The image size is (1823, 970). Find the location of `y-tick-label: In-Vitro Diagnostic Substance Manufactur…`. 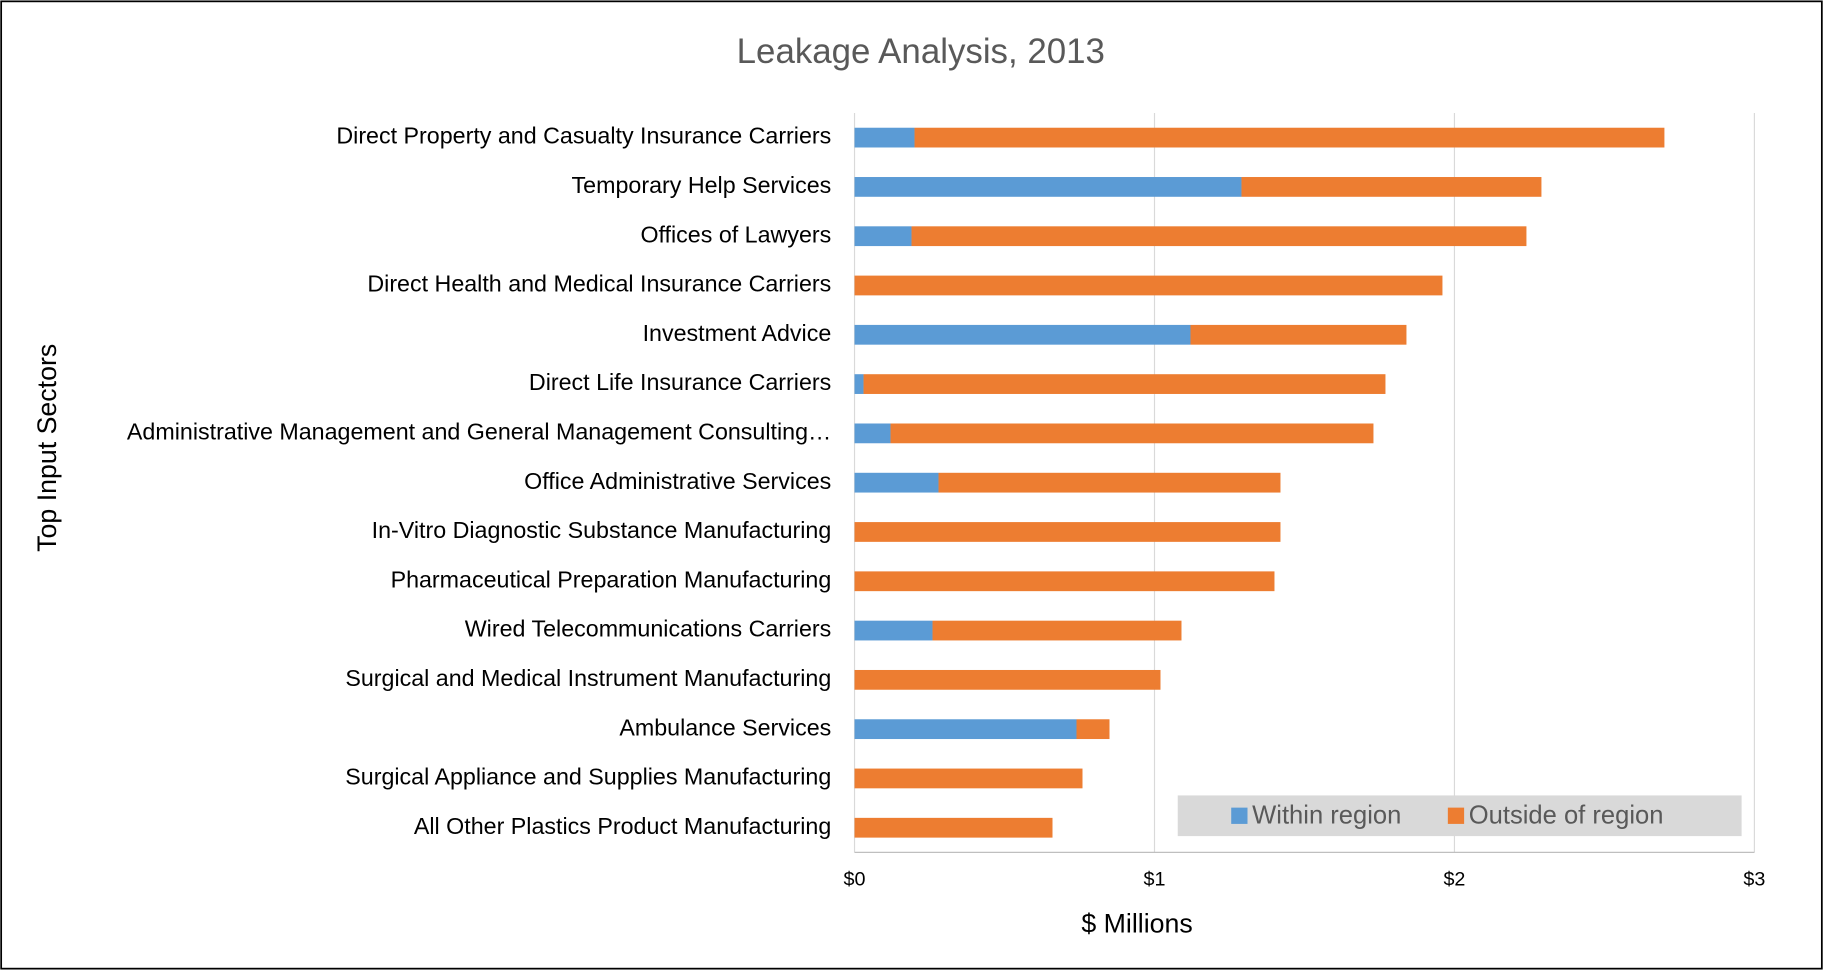

y-tick-label: In-Vitro Diagnostic Substance Manufactur… is located at coordinates (602, 530).